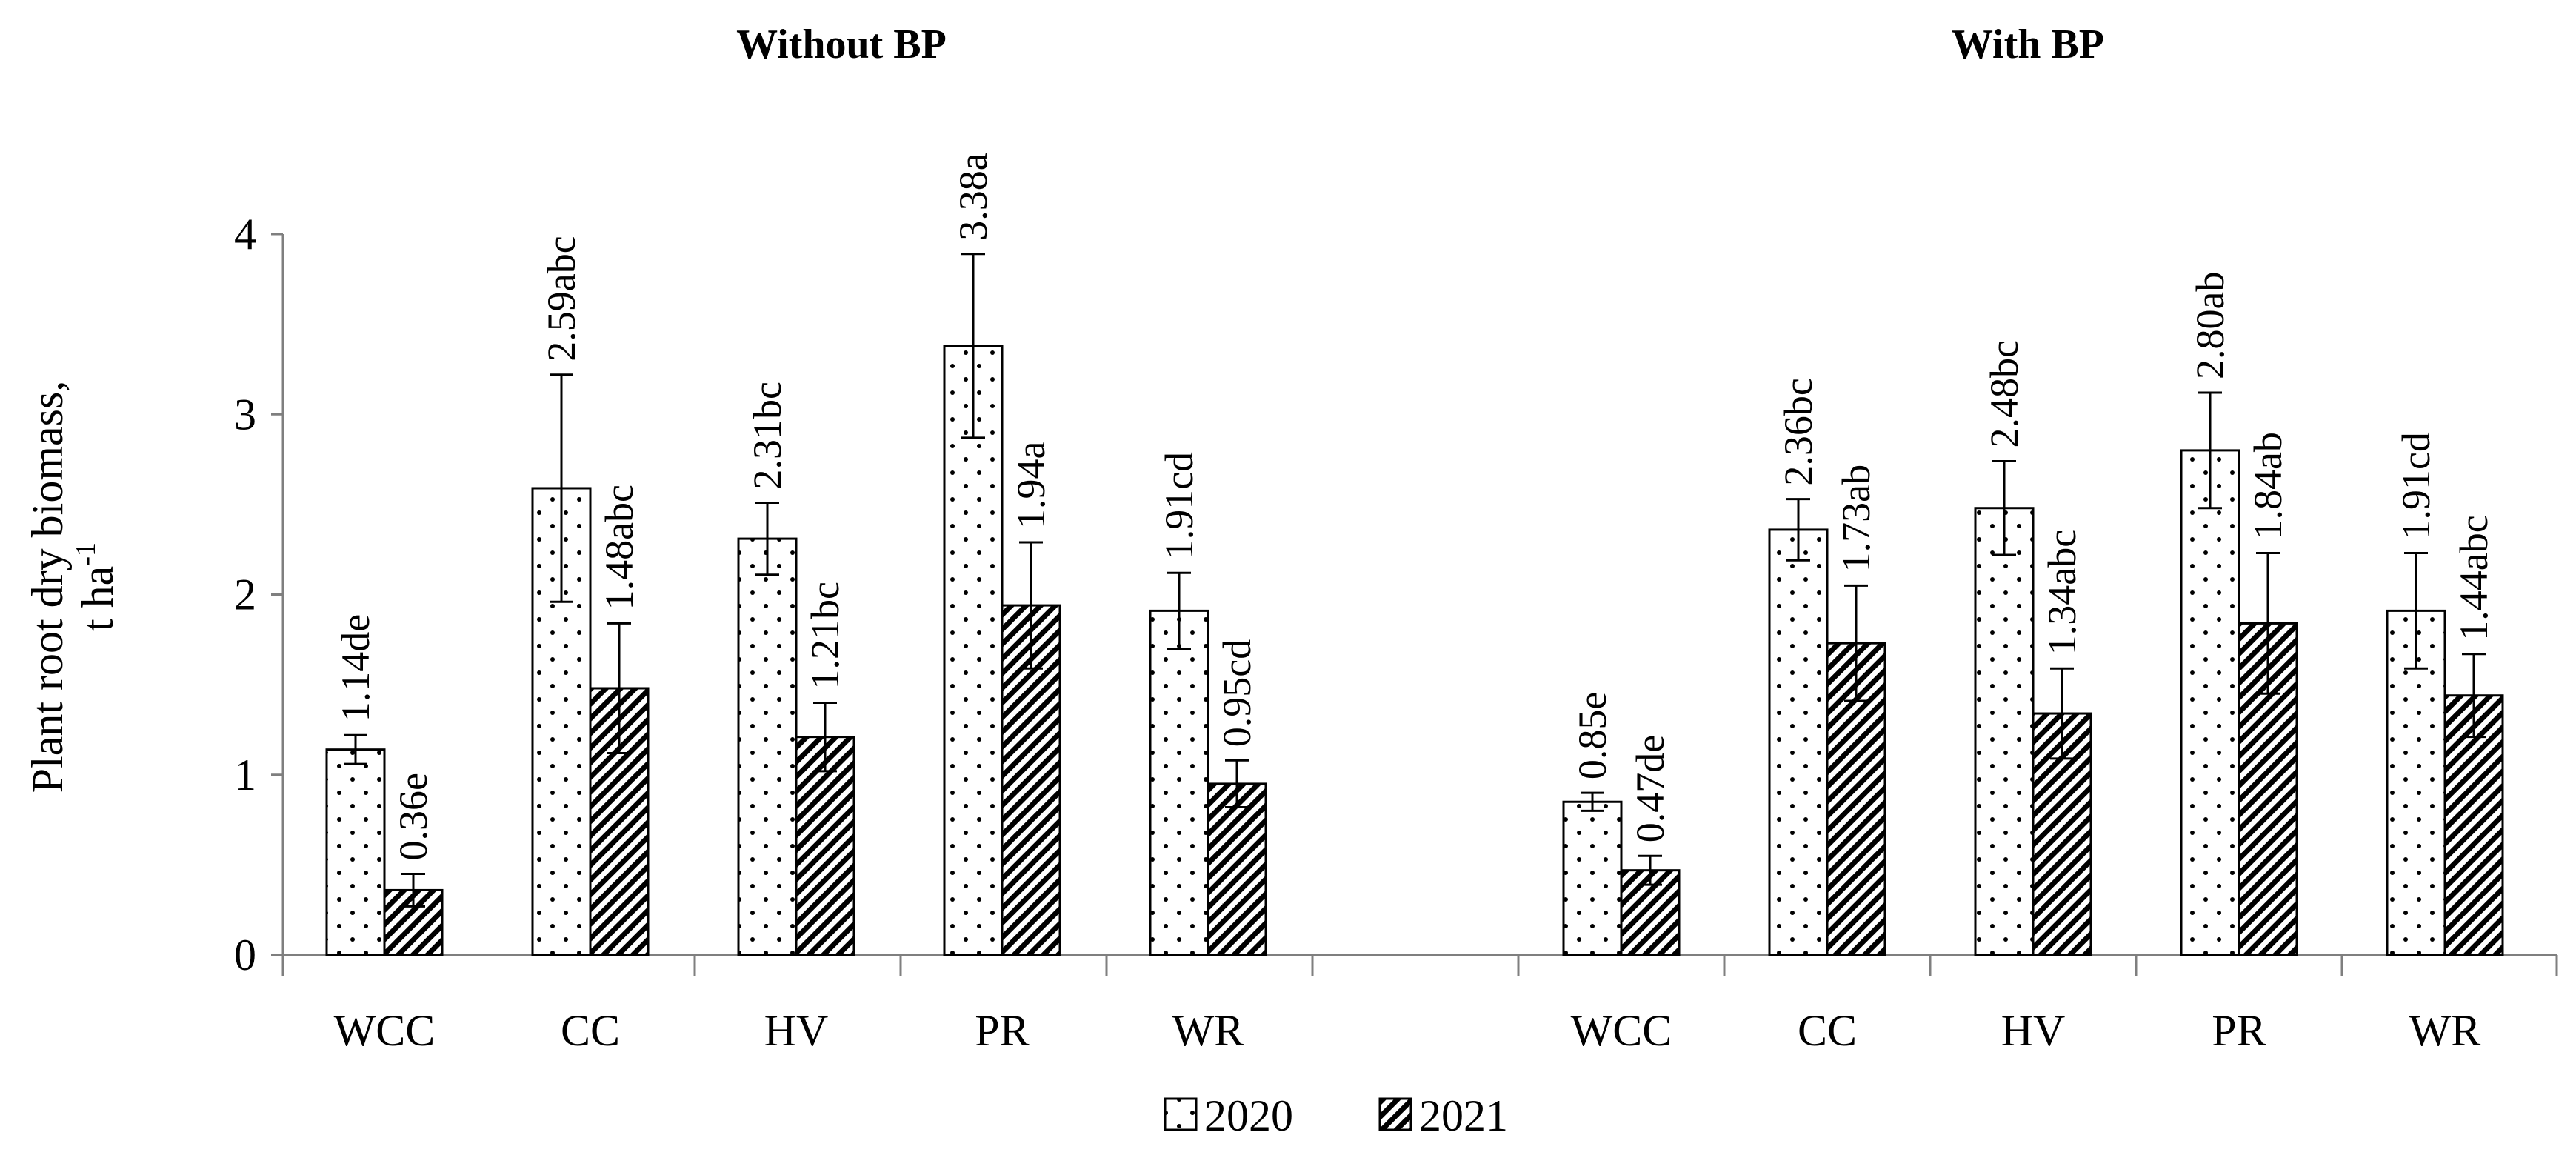 This screenshot has width=2576, height=1158. I want to click on data-label-2021-cc: 1.48abc, so click(619, 547).